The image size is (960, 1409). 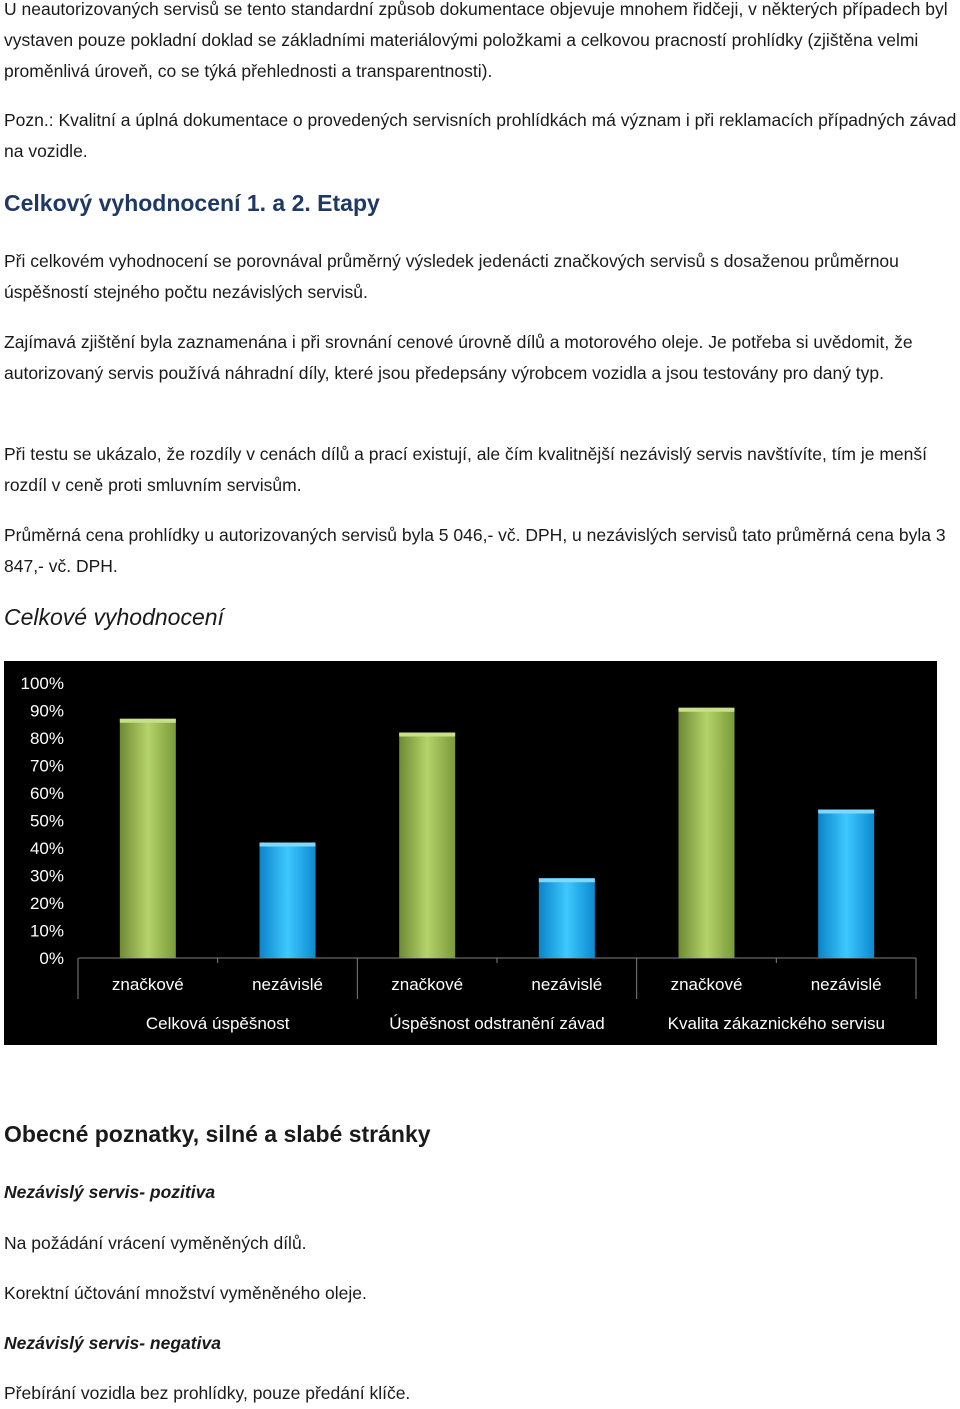 I want to click on y-tick-label: 30%, so click(x=47, y=876).